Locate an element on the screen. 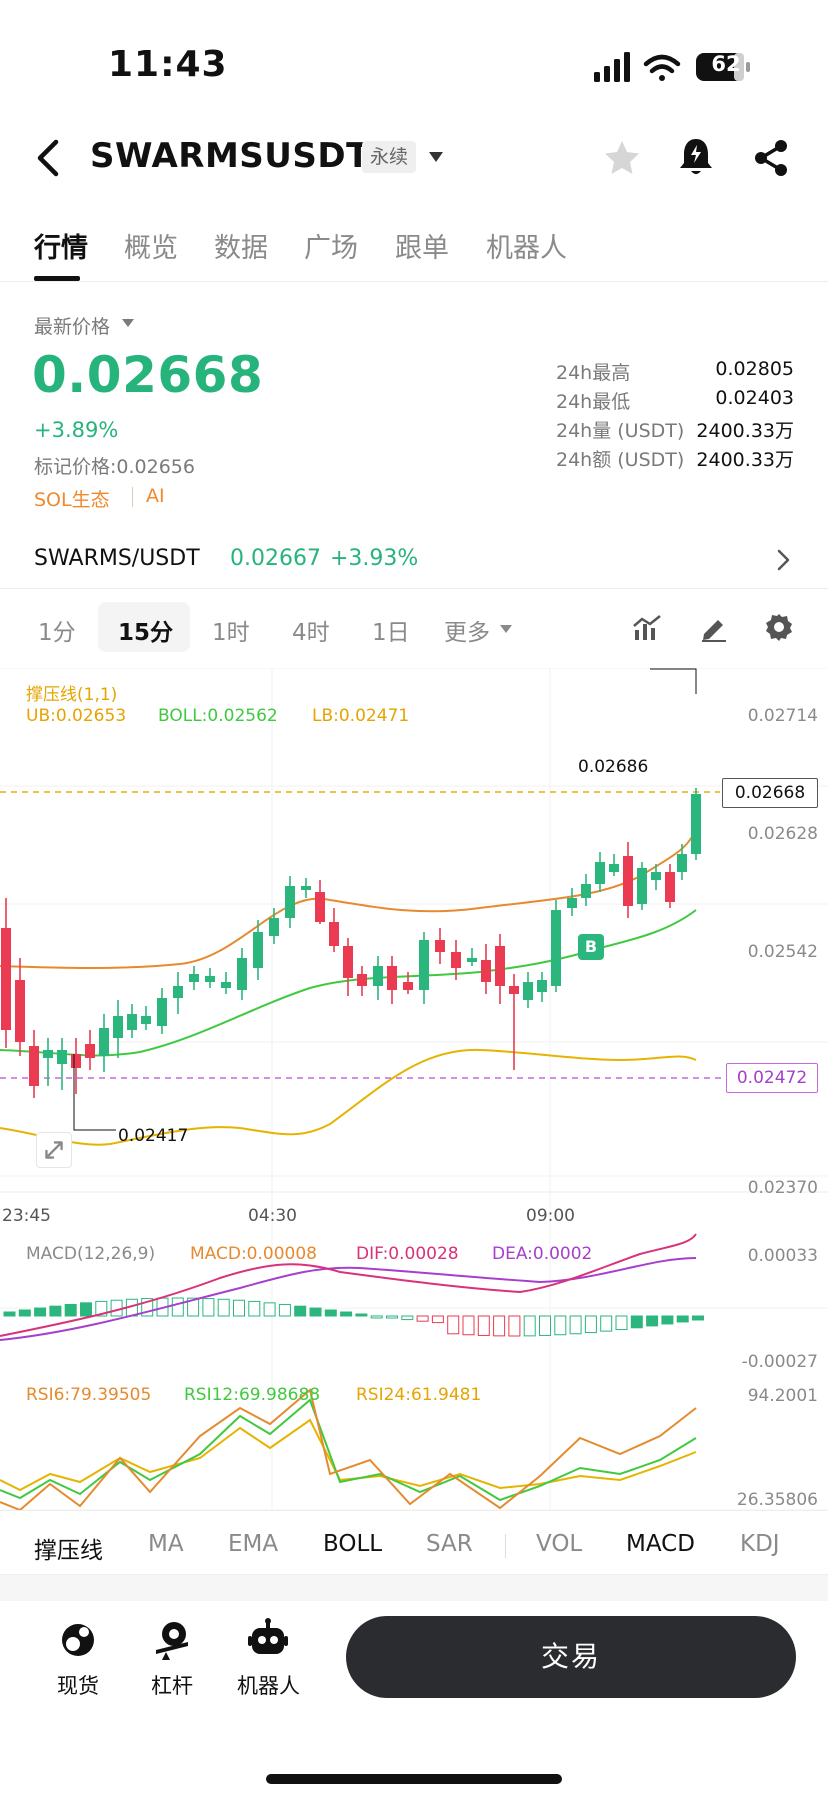  back-icon is located at coordinates (50, 158).